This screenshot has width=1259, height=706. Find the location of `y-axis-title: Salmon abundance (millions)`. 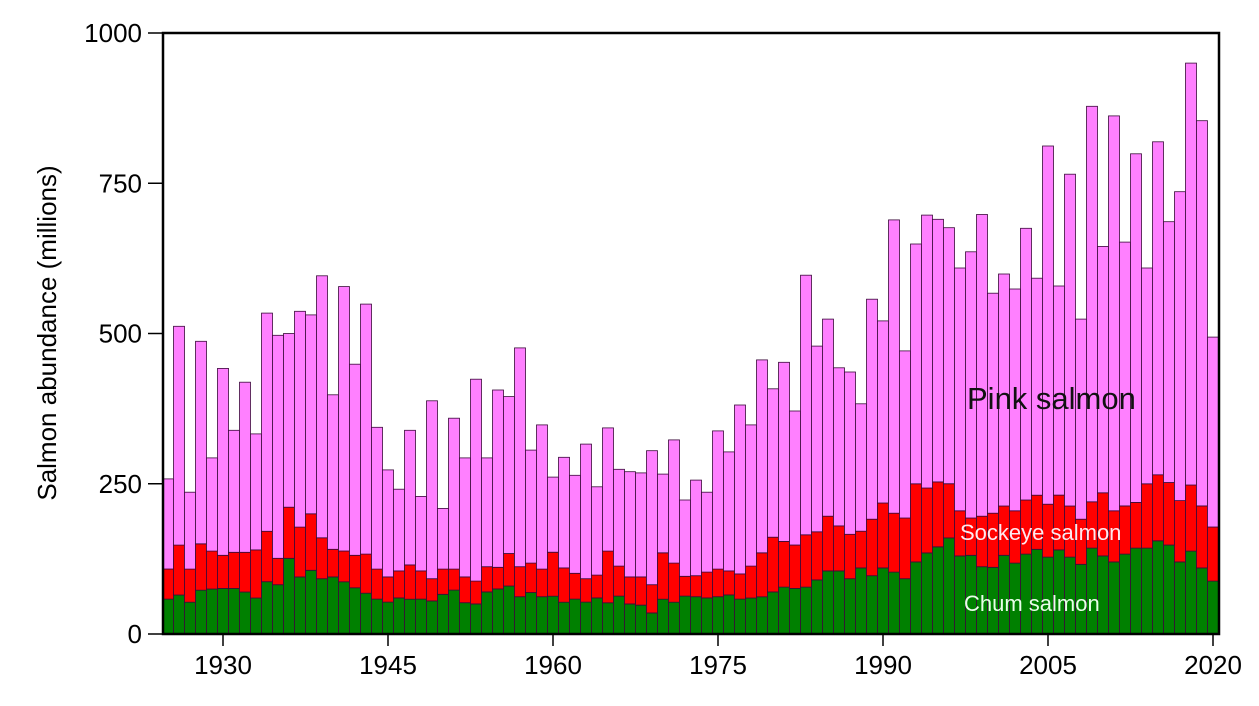

y-axis-title: Salmon abundance (millions) is located at coordinates (47, 332).